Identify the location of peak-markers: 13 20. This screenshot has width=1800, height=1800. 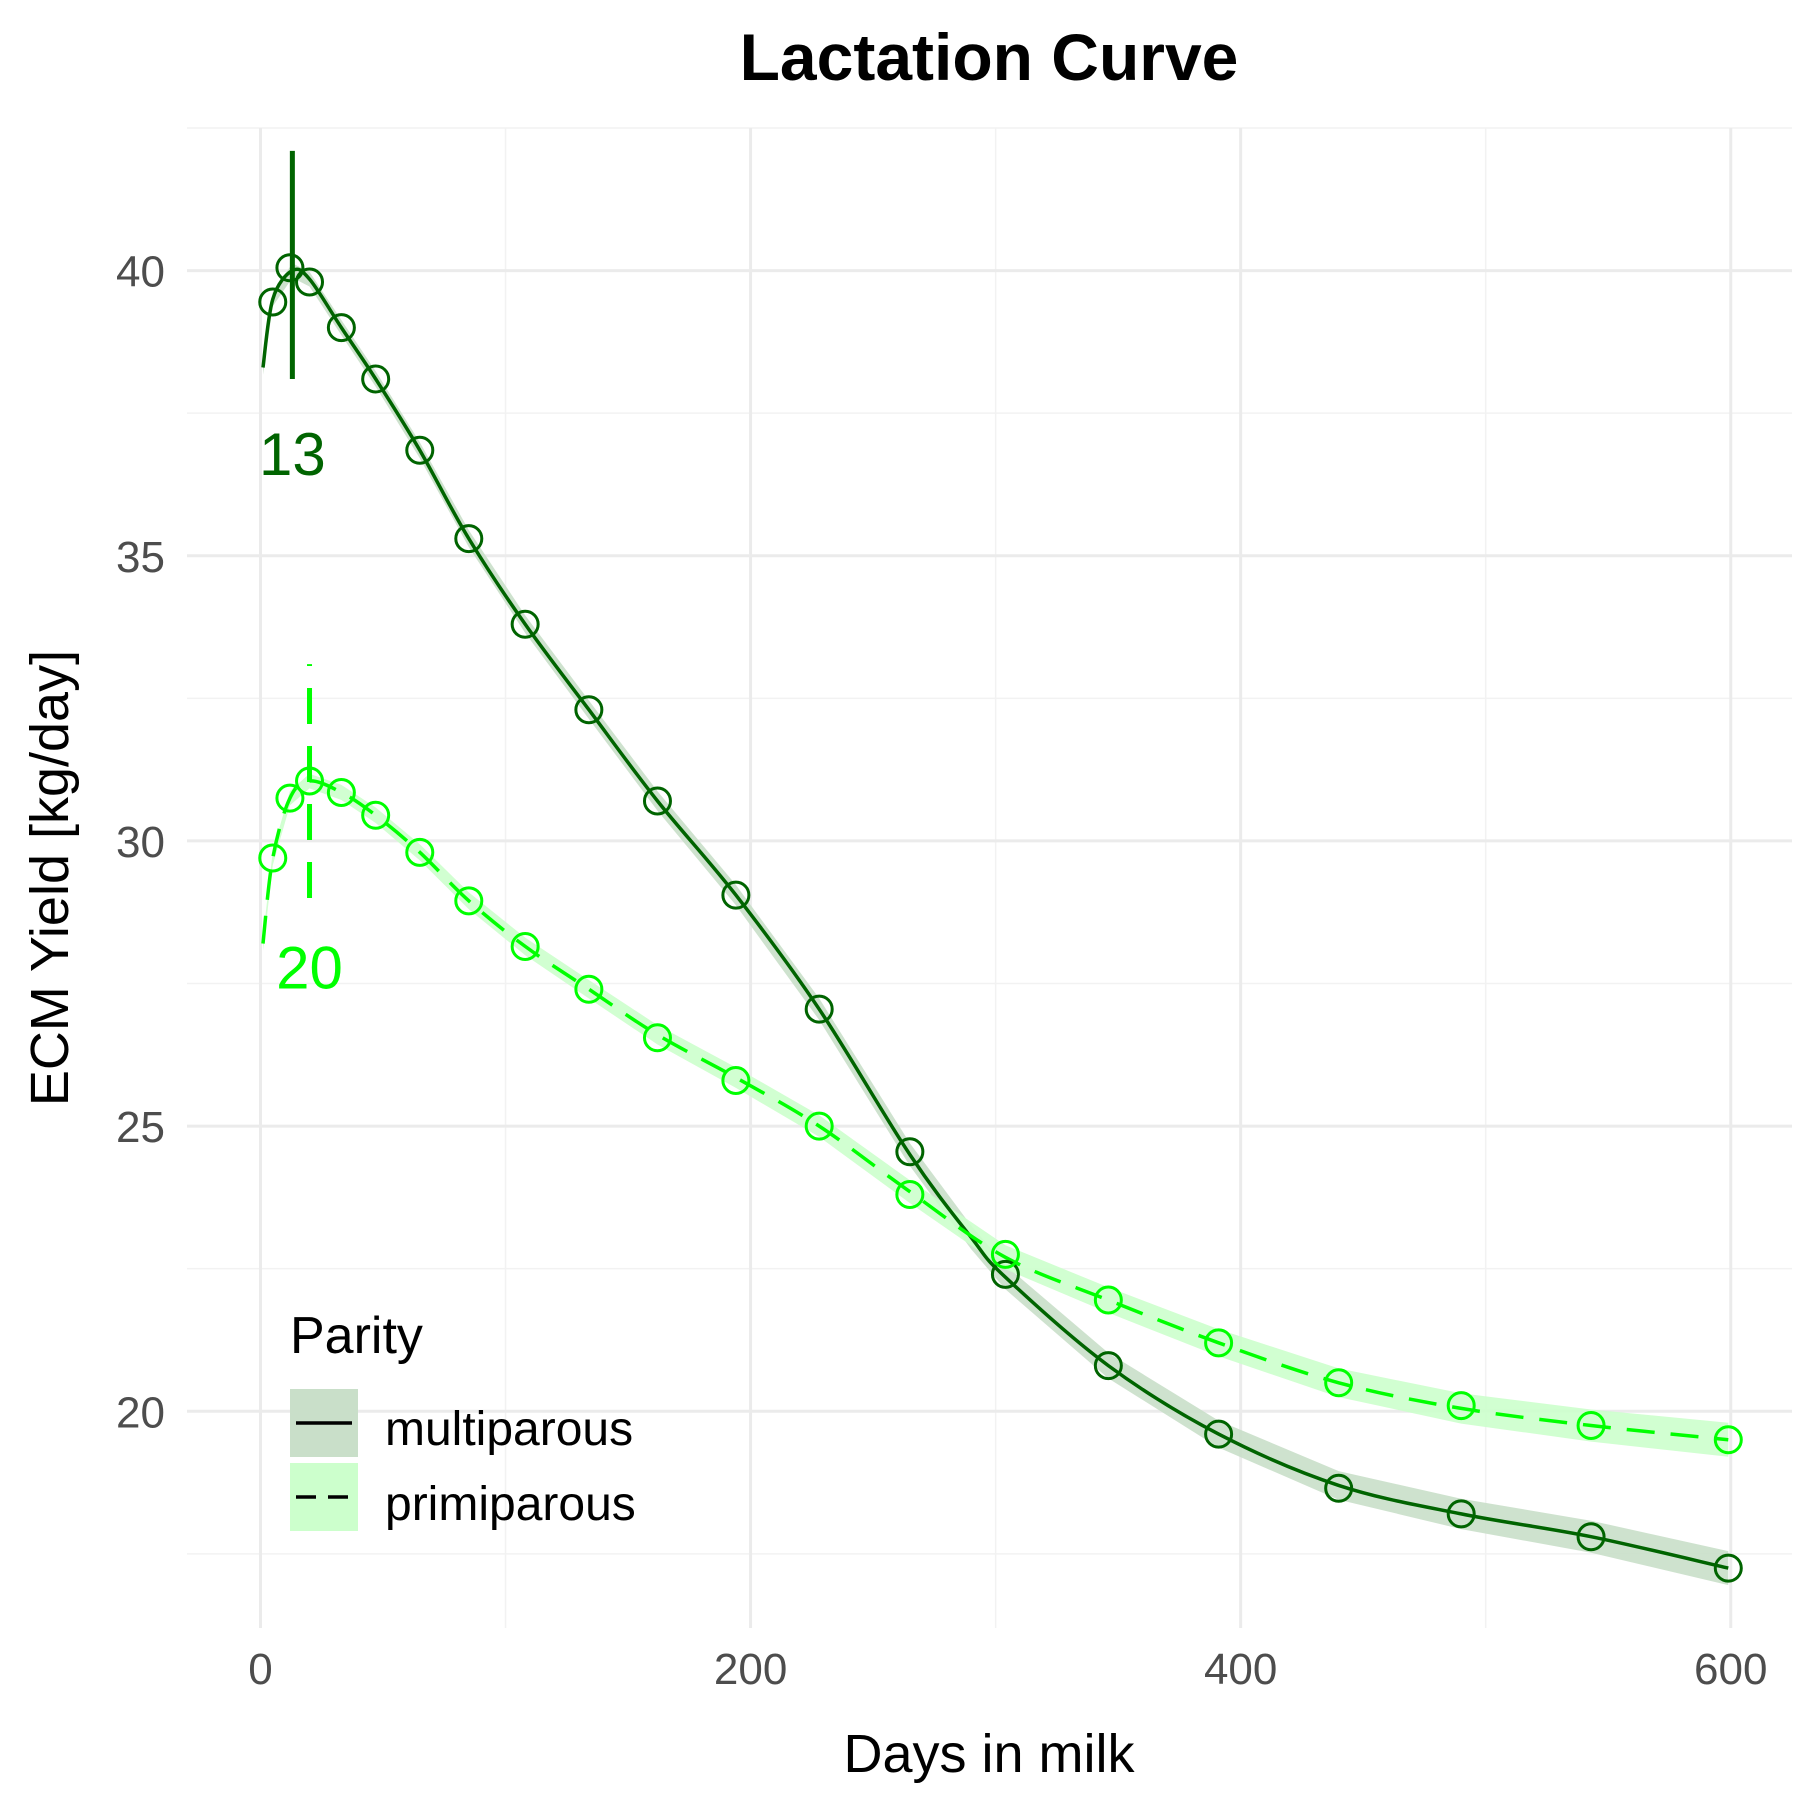
(301, 575).